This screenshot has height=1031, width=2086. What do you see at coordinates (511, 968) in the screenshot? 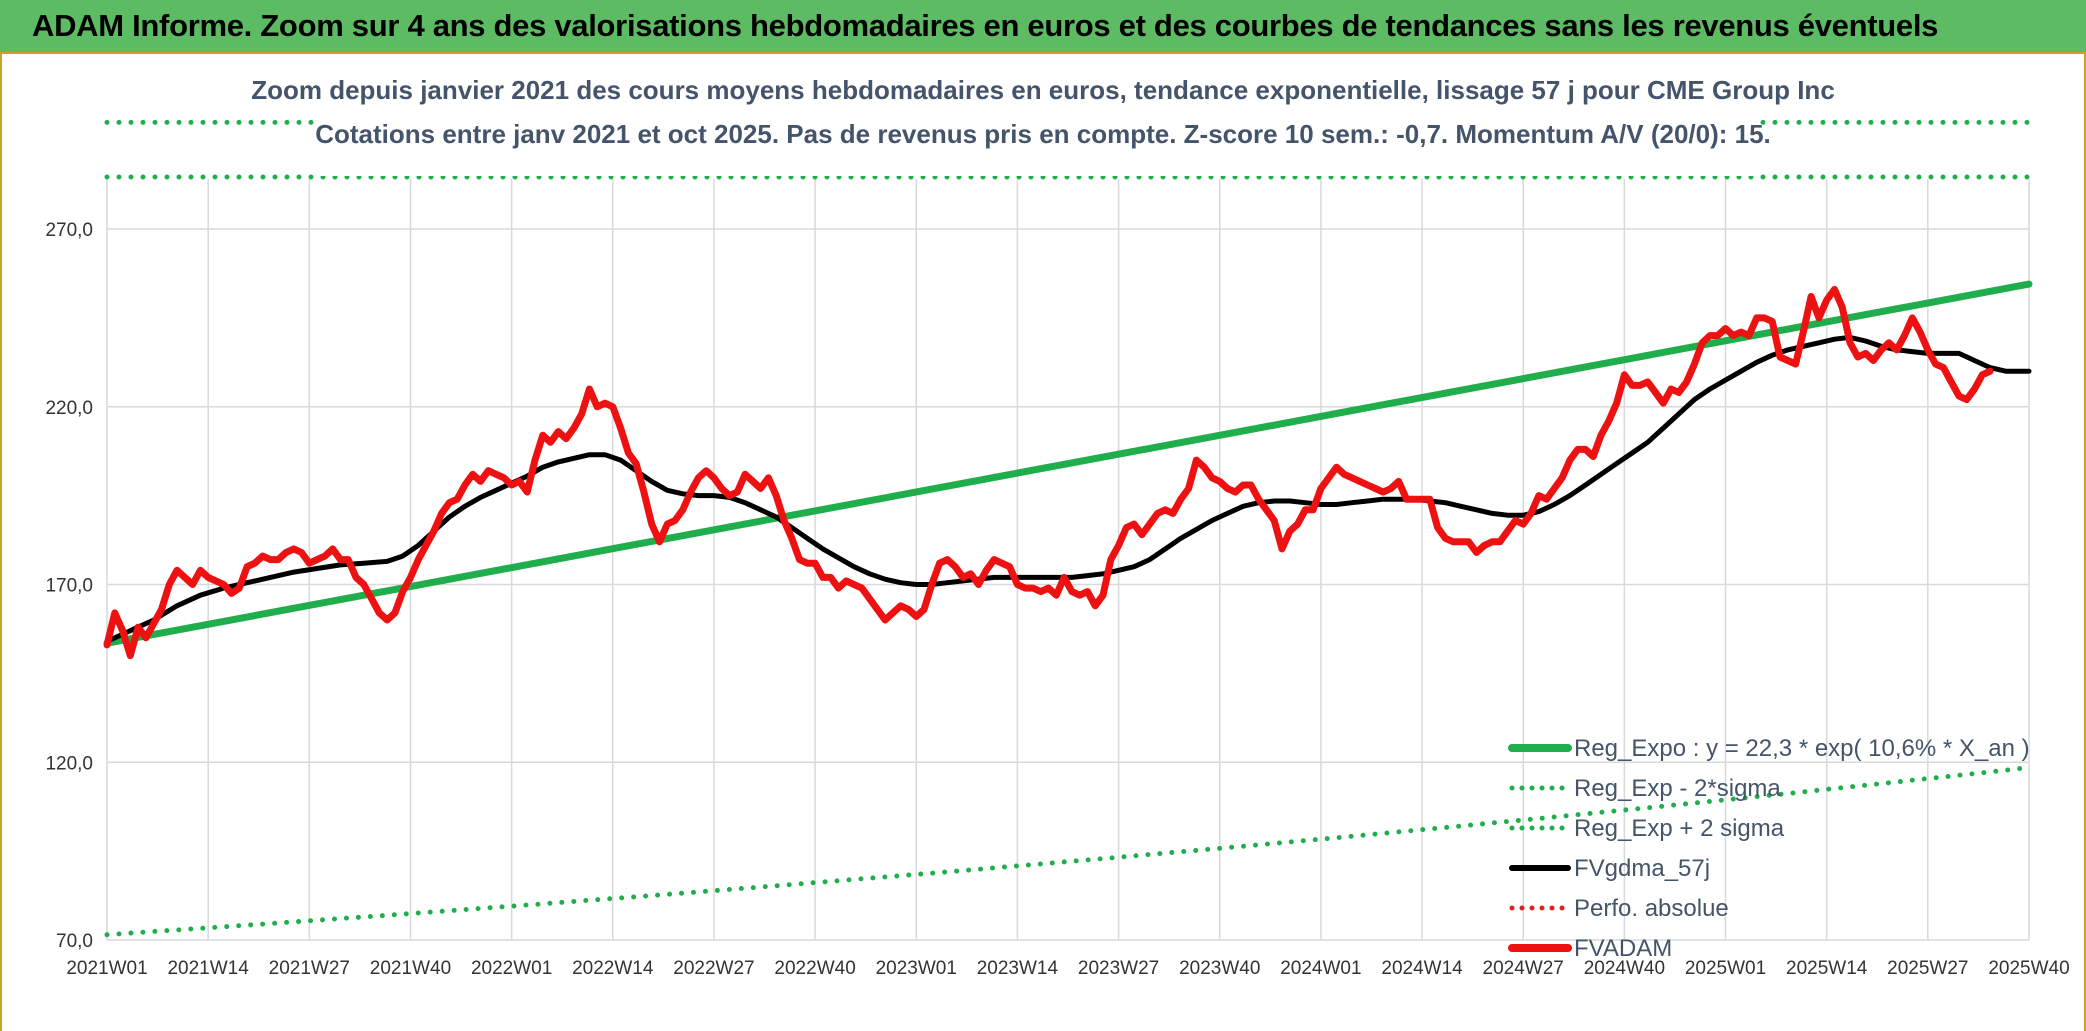
I see `x-tick-label: 2022W01` at bounding box center [511, 968].